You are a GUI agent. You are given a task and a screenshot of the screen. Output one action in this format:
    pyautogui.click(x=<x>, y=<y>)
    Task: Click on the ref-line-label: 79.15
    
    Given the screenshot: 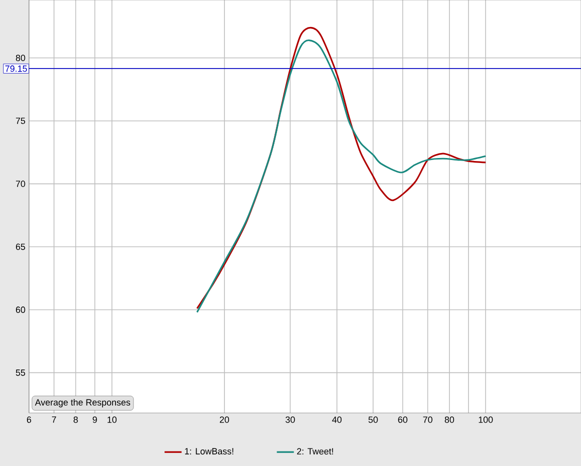 What is the action you would take?
    pyautogui.click(x=16, y=68)
    